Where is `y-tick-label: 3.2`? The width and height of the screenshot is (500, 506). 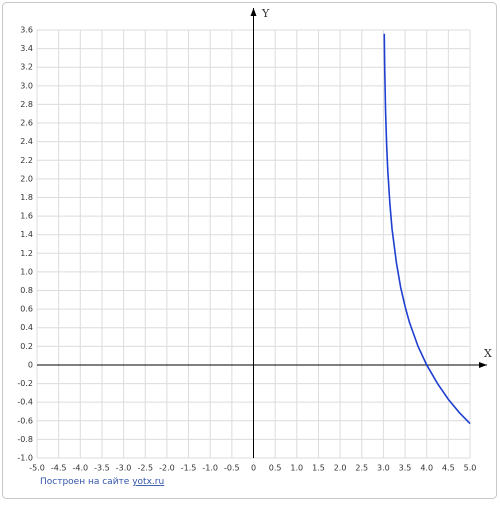 y-tick-label: 3.2 is located at coordinates (26, 67).